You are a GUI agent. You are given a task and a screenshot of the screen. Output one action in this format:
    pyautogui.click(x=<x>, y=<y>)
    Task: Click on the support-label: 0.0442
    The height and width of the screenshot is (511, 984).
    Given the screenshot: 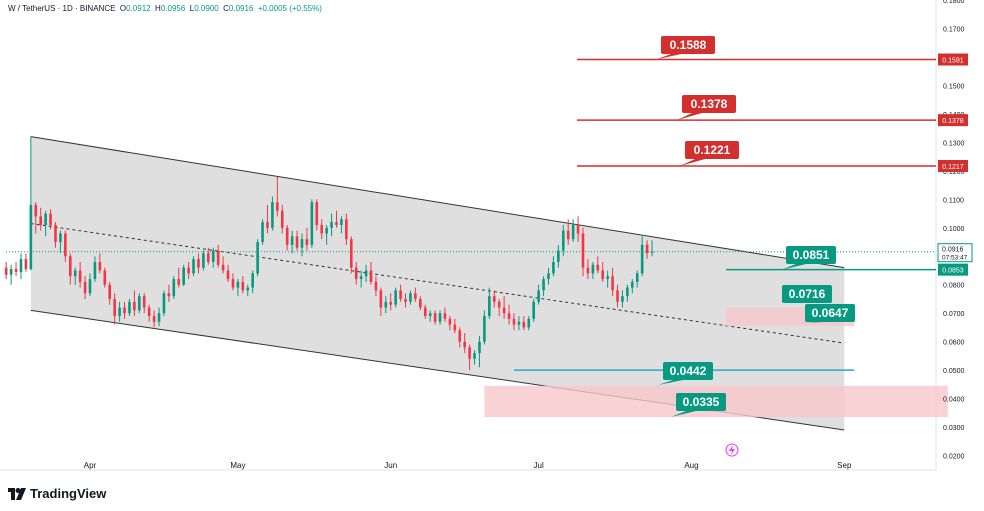 What is the action you would take?
    pyautogui.click(x=685, y=373)
    